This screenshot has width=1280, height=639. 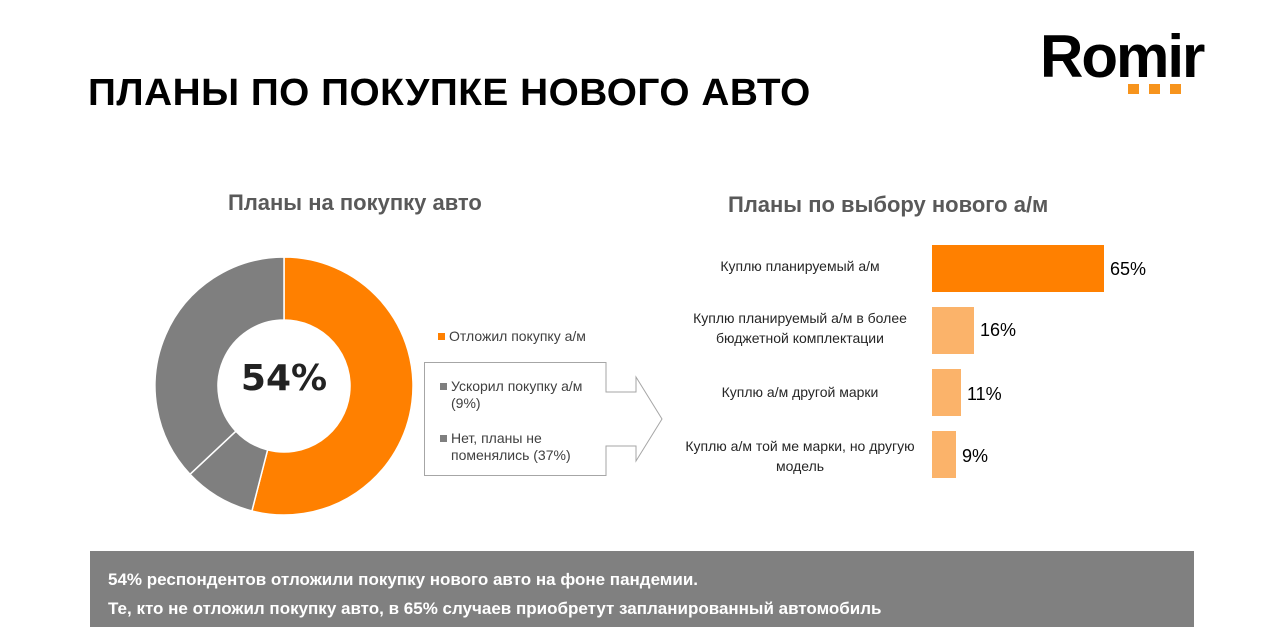 What do you see at coordinates (1122, 56) in the screenshot?
I see `logo-text: Romir` at bounding box center [1122, 56].